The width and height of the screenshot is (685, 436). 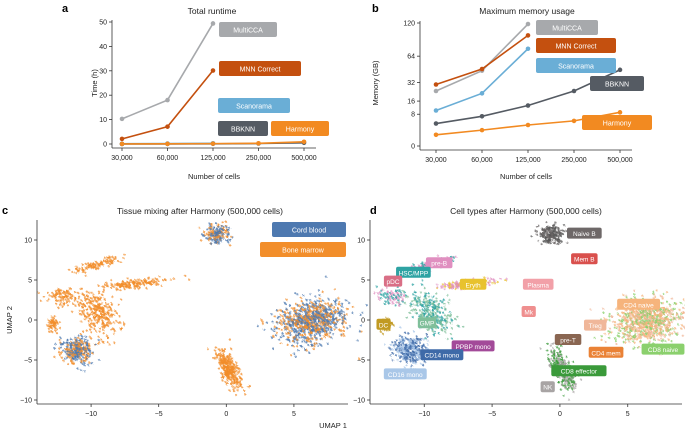 What do you see at coordinates (226, 414) in the screenshot?
I see `x-tick-label: 0` at bounding box center [226, 414].